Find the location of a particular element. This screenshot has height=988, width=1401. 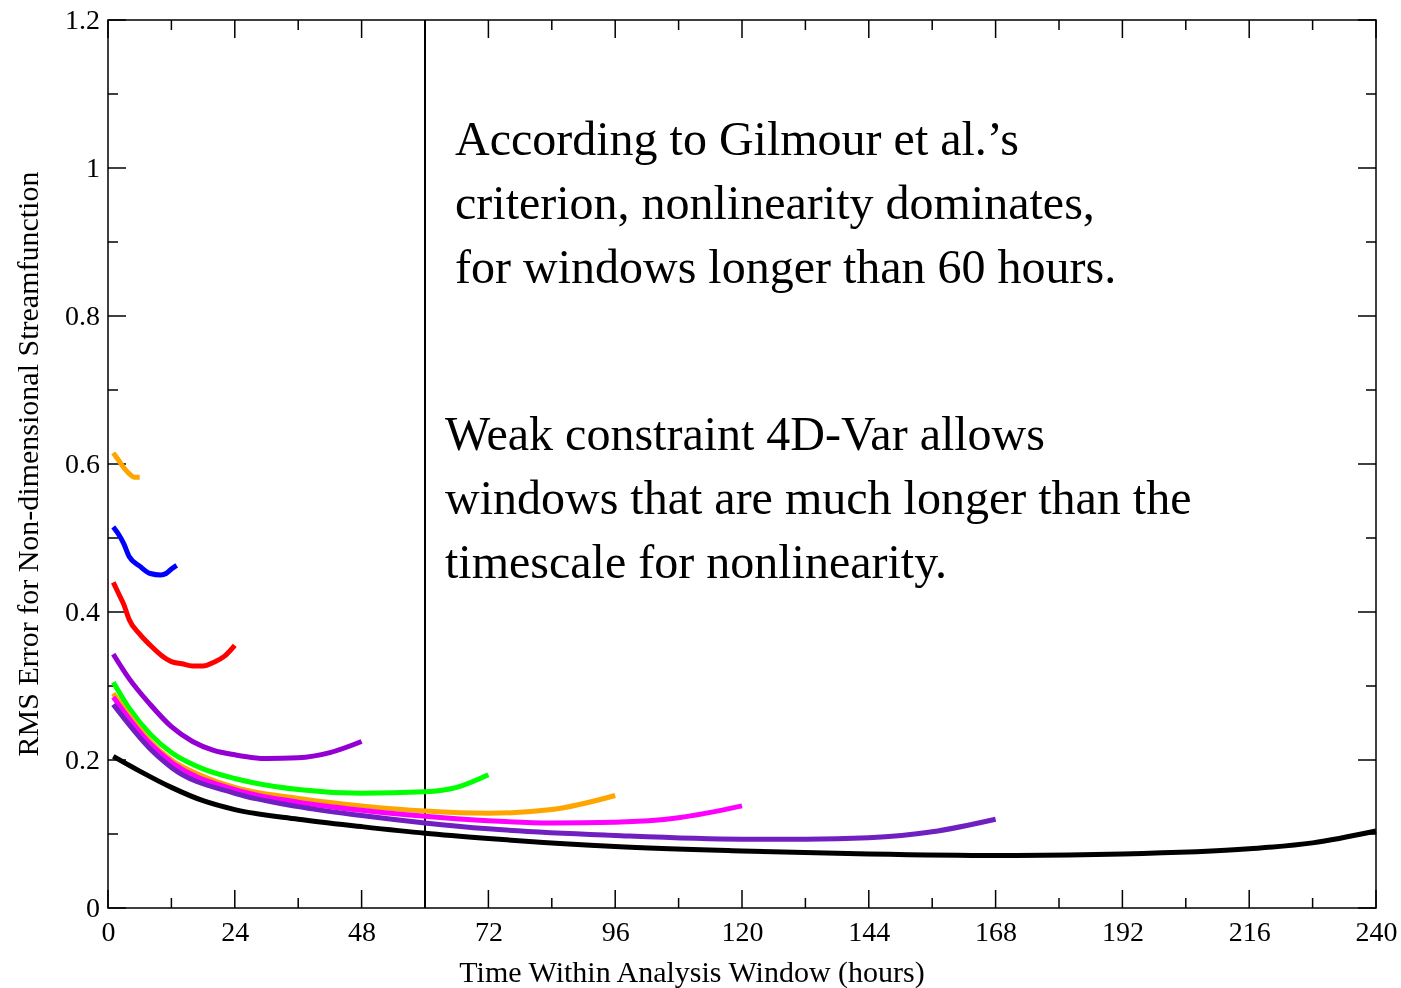

x-tick-label: 240 is located at coordinates (1376, 932).